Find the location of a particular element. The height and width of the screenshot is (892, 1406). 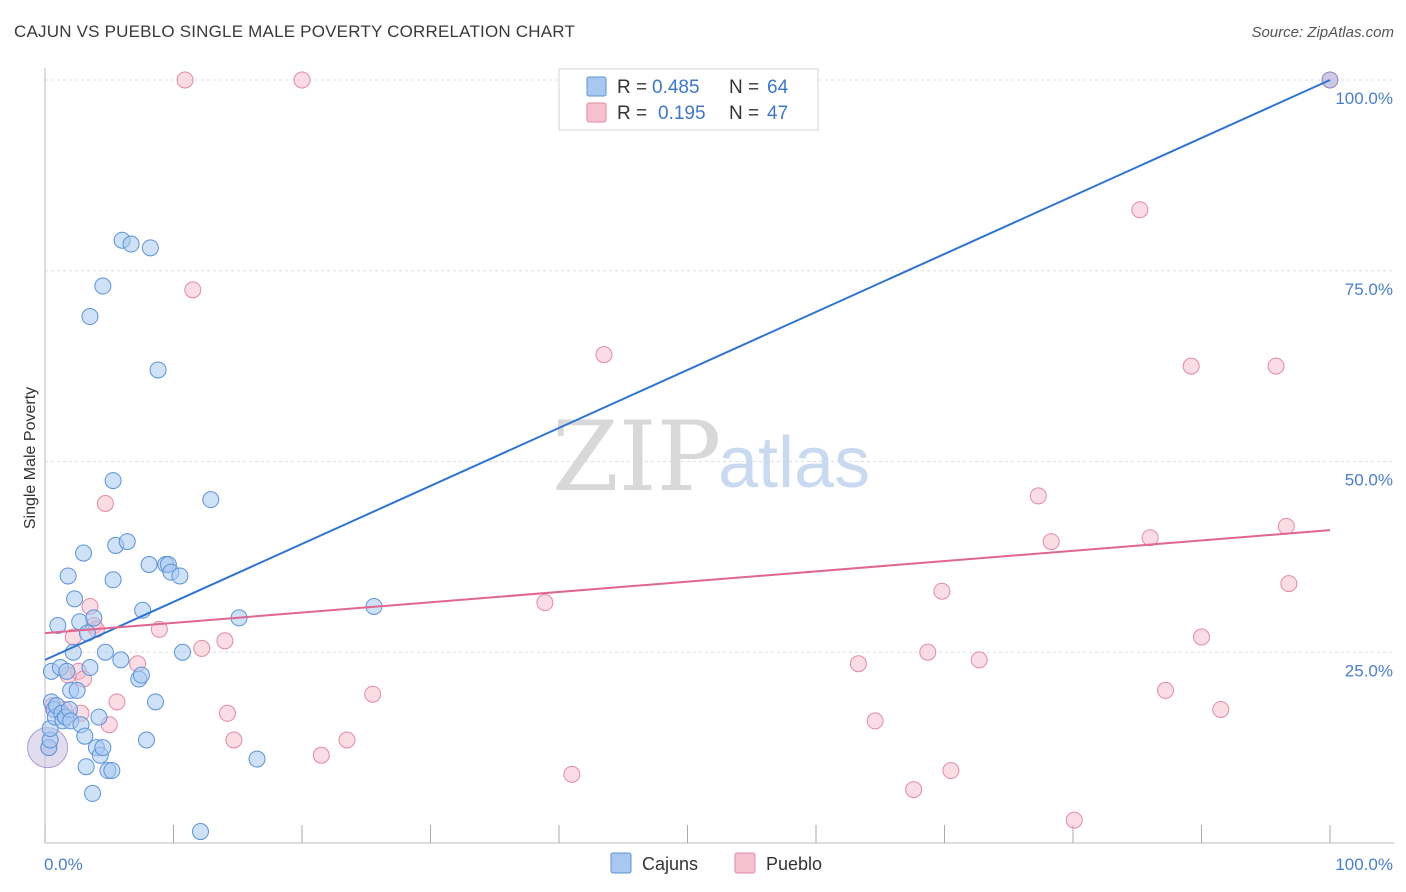

legend-n-label: N = is located at coordinates (744, 113).